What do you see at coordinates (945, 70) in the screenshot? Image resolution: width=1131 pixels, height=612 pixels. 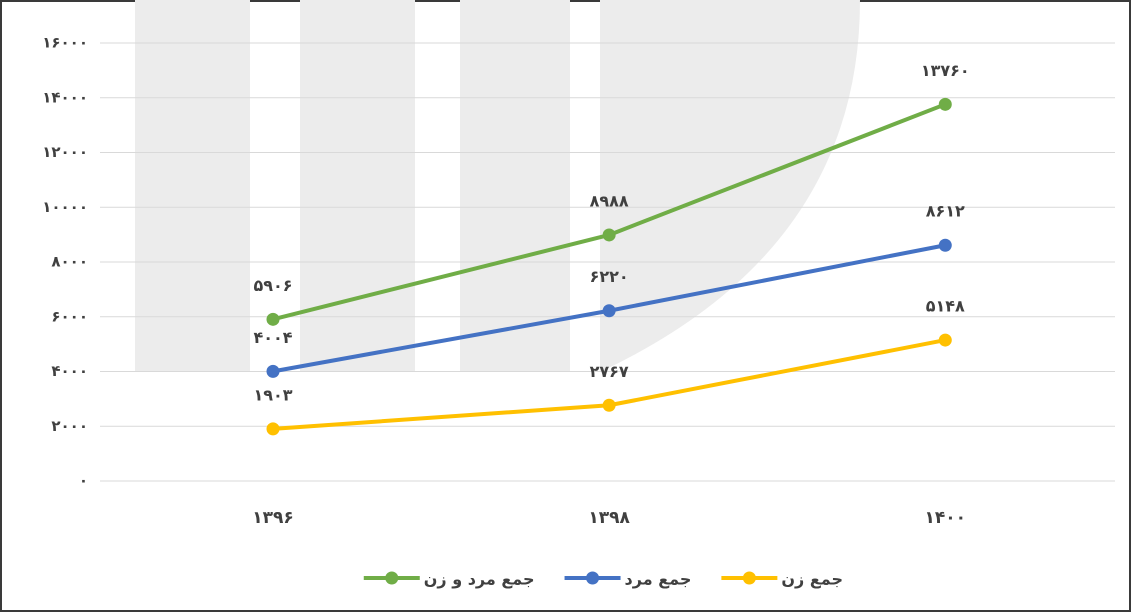 I see `data-label: ۱۳۷۶۰` at bounding box center [945, 70].